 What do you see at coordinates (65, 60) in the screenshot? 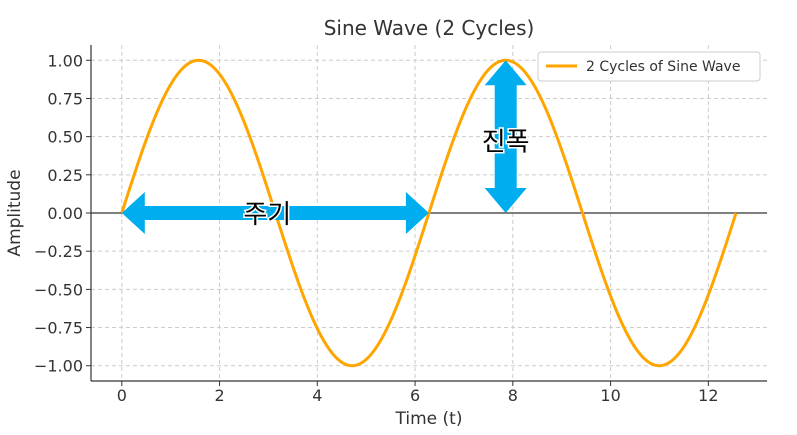
I see `y-tick-label-0: 1.00` at bounding box center [65, 60].